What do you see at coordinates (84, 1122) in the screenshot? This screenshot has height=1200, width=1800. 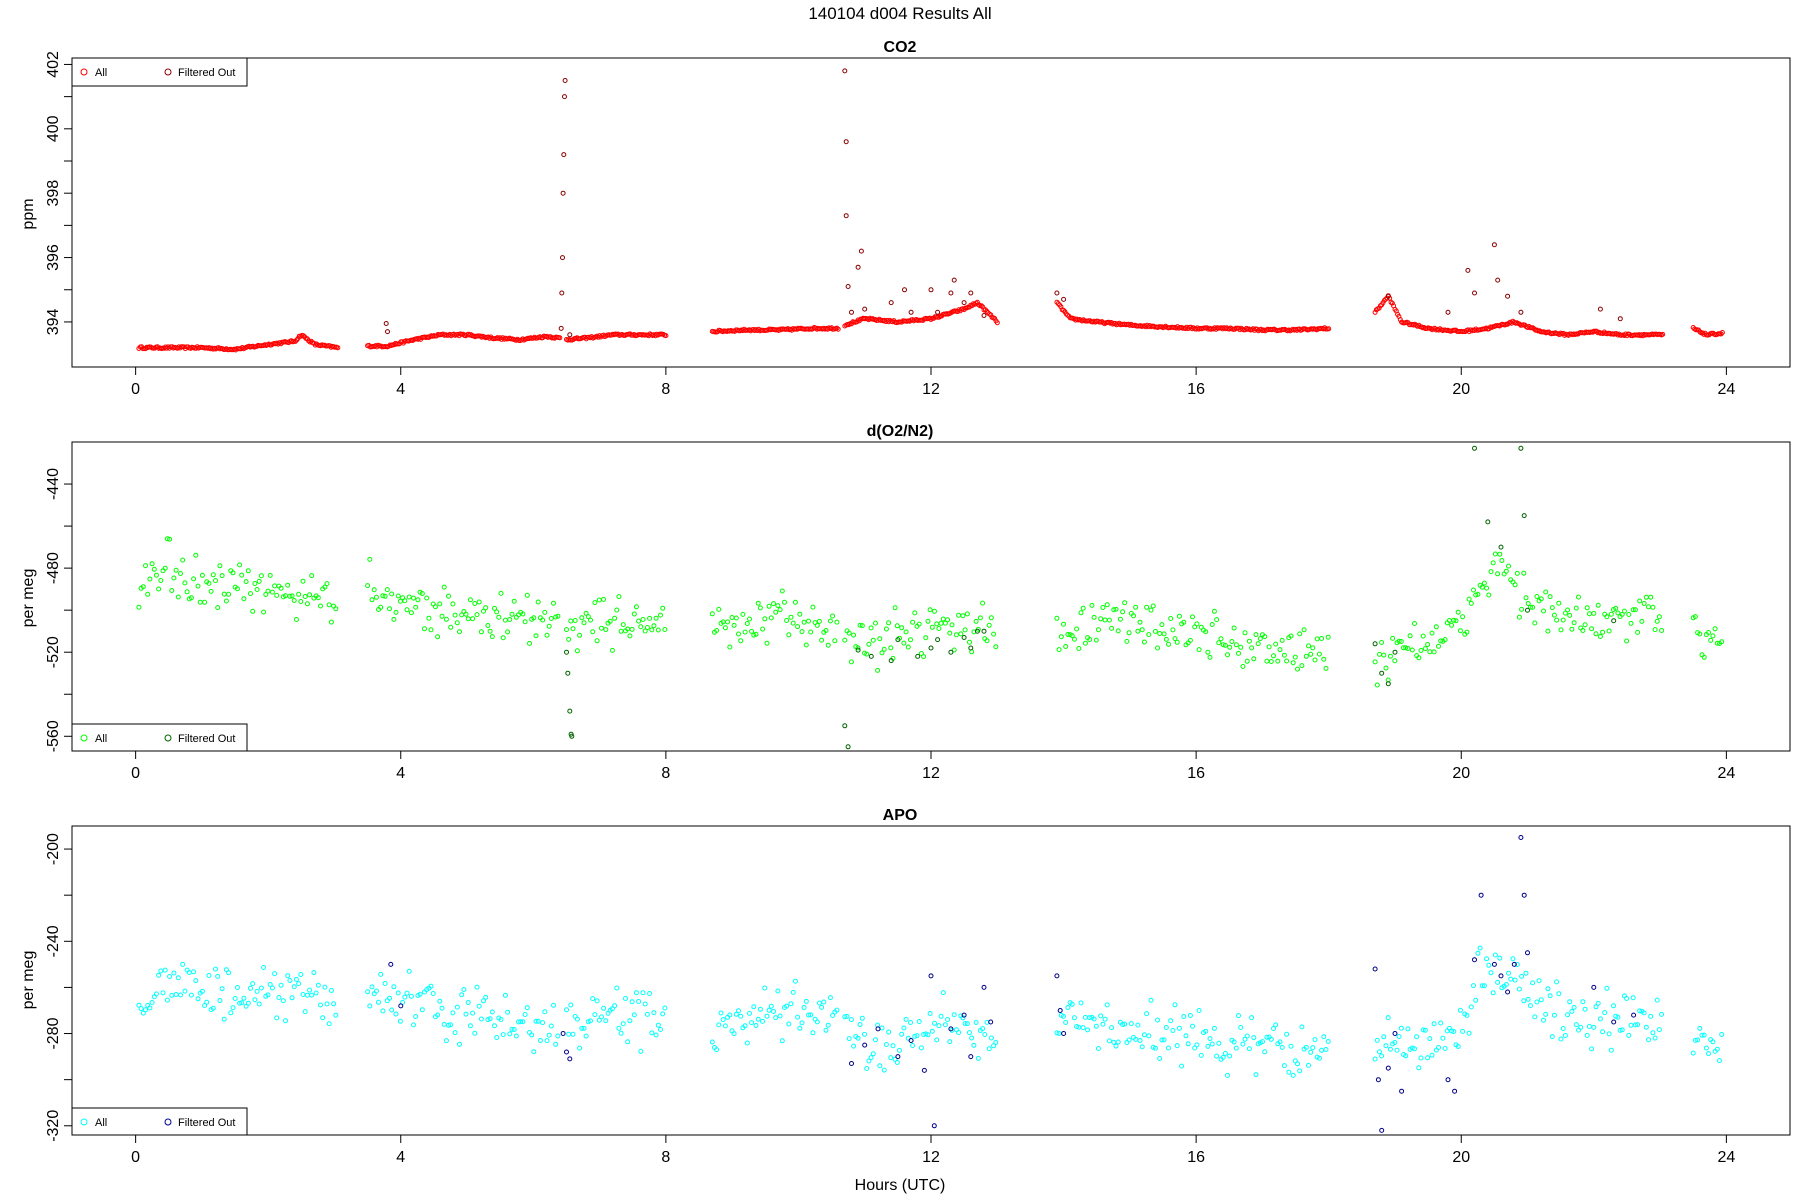 I see `apo-legend-all-marker` at bounding box center [84, 1122].